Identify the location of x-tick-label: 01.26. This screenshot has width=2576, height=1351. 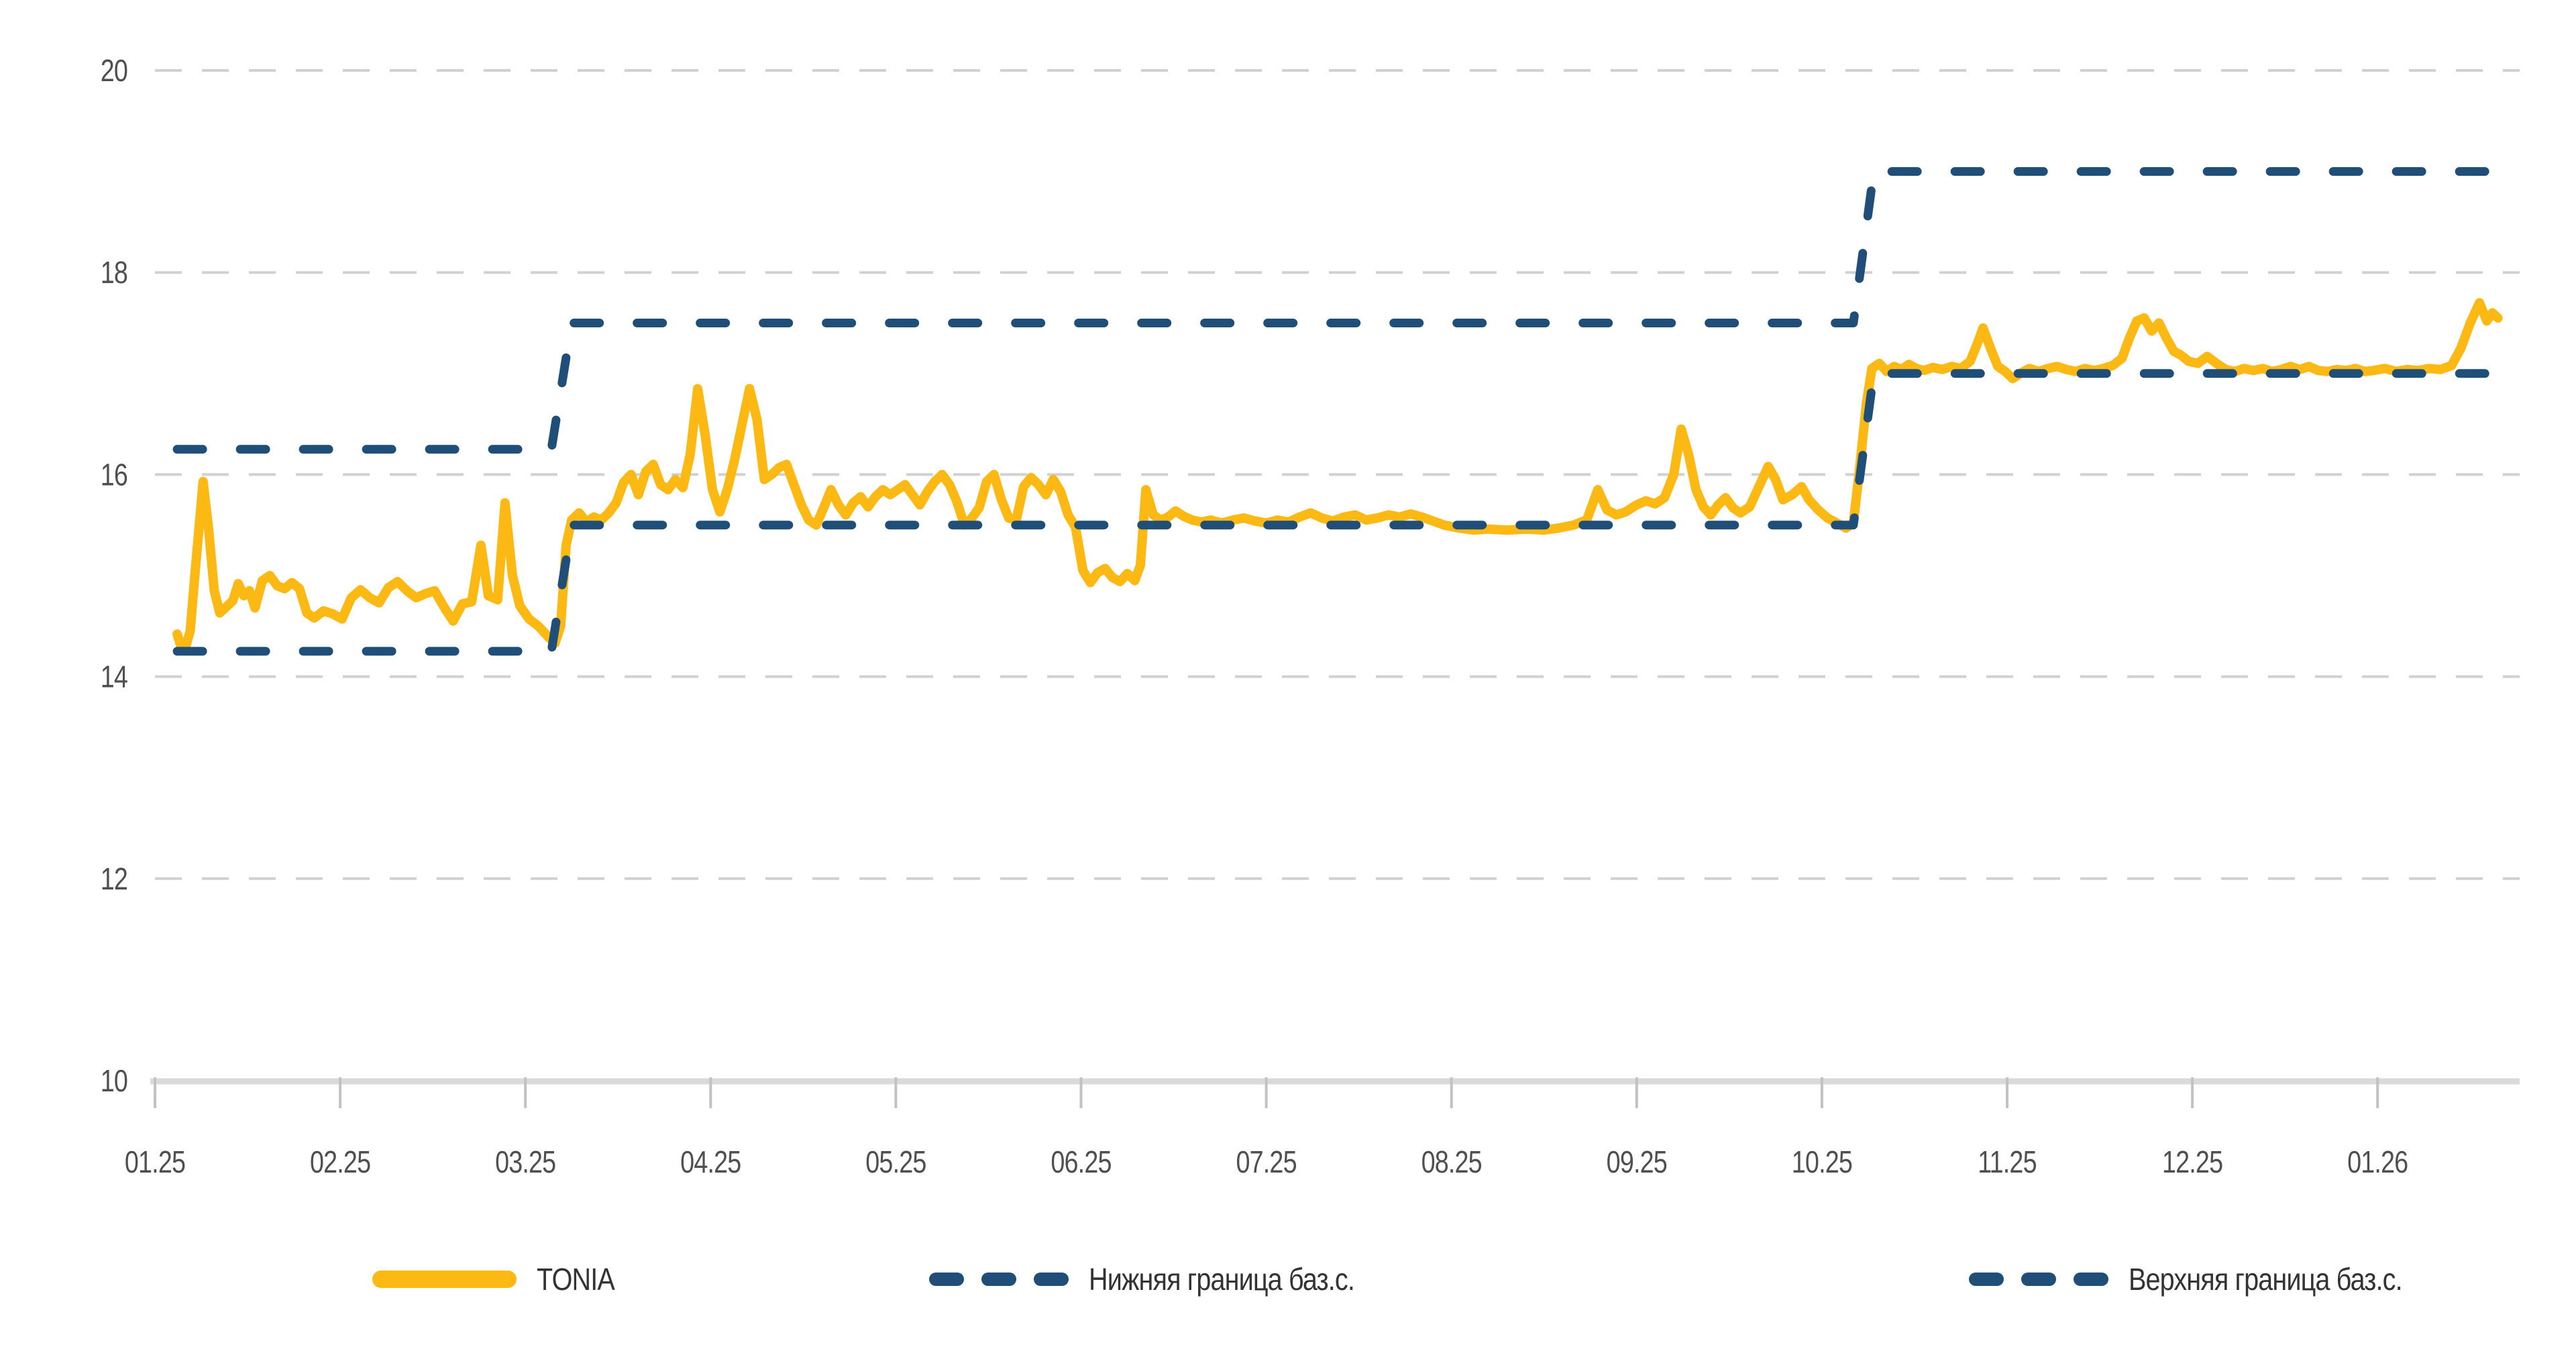
(2377, 1161).